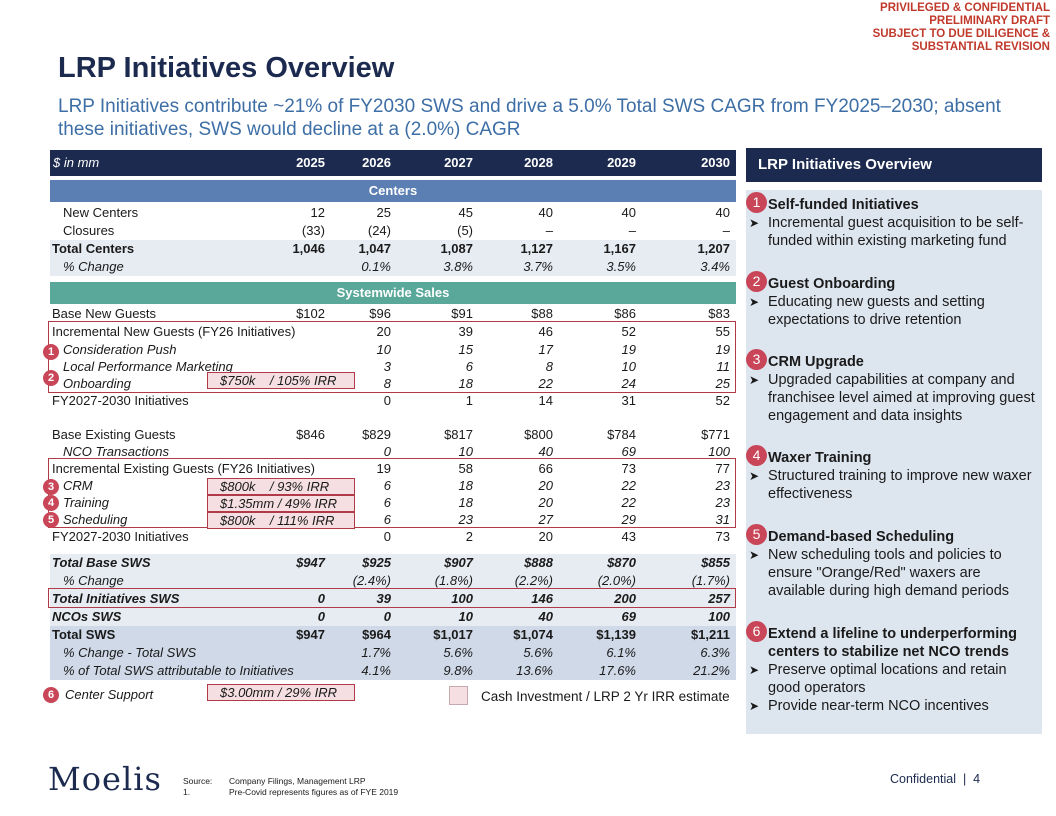 The image size is (1056, 816). What do you see at coordinates (51, 695) in the screenshot?
I see `badge-6: 6` at bounding box center [51, 695].